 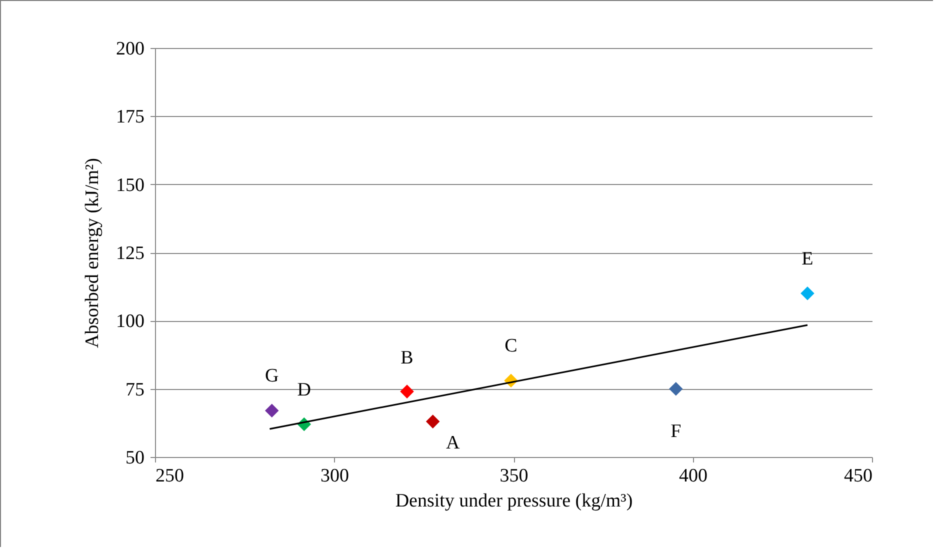 I want to click on x-tick-label: 450, so click(x=858, y=476).